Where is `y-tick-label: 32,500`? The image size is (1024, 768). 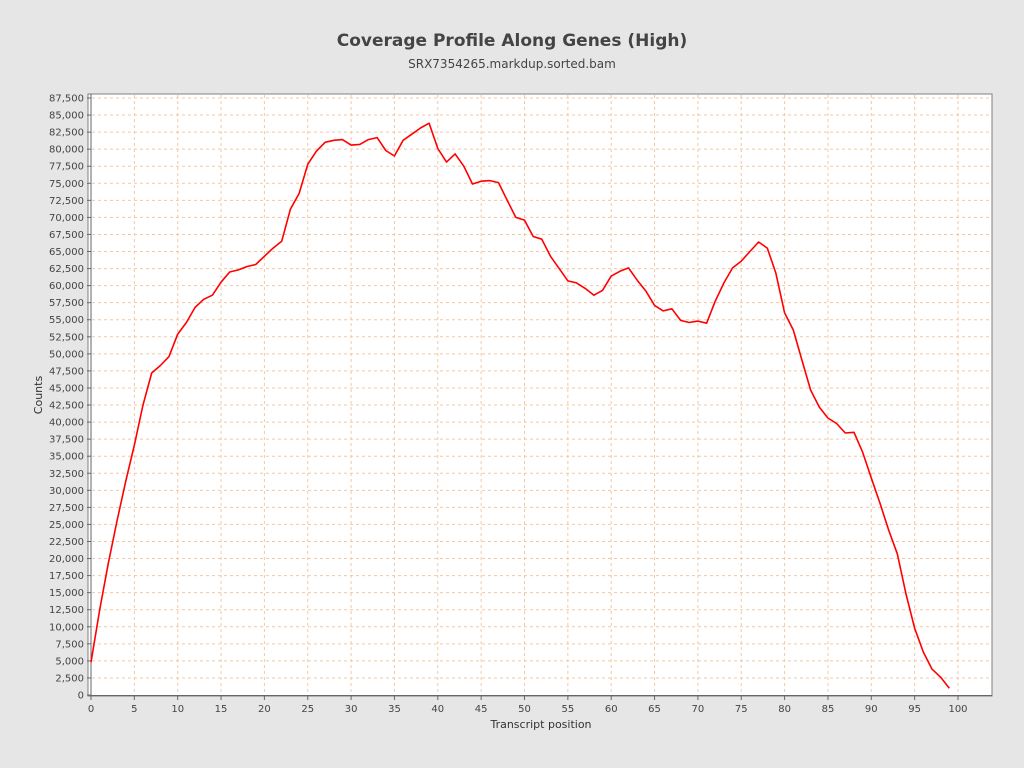
y-tick-label: 32,500 is located at coordinates (66, 474).